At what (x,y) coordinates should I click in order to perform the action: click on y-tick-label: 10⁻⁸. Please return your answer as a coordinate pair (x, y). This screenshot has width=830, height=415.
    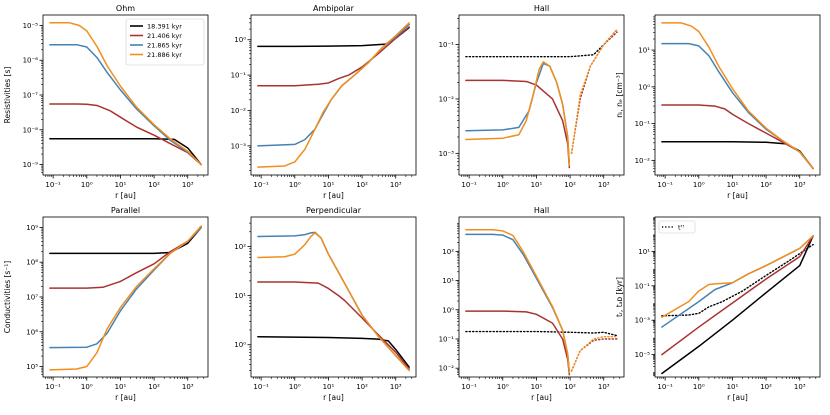
    Looking at the image, I should click on (31, 130).